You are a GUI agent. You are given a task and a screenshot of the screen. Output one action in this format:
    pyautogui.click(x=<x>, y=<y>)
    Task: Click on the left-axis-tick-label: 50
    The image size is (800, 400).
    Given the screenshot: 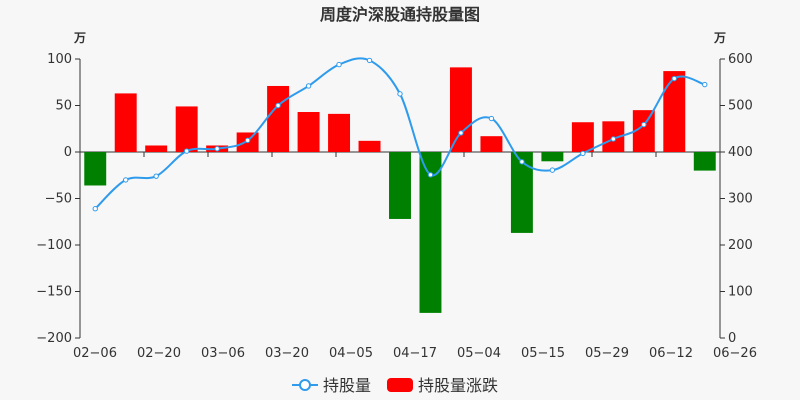 What is the action you would take?
    pyautogui.click(x=63, y=106)
    